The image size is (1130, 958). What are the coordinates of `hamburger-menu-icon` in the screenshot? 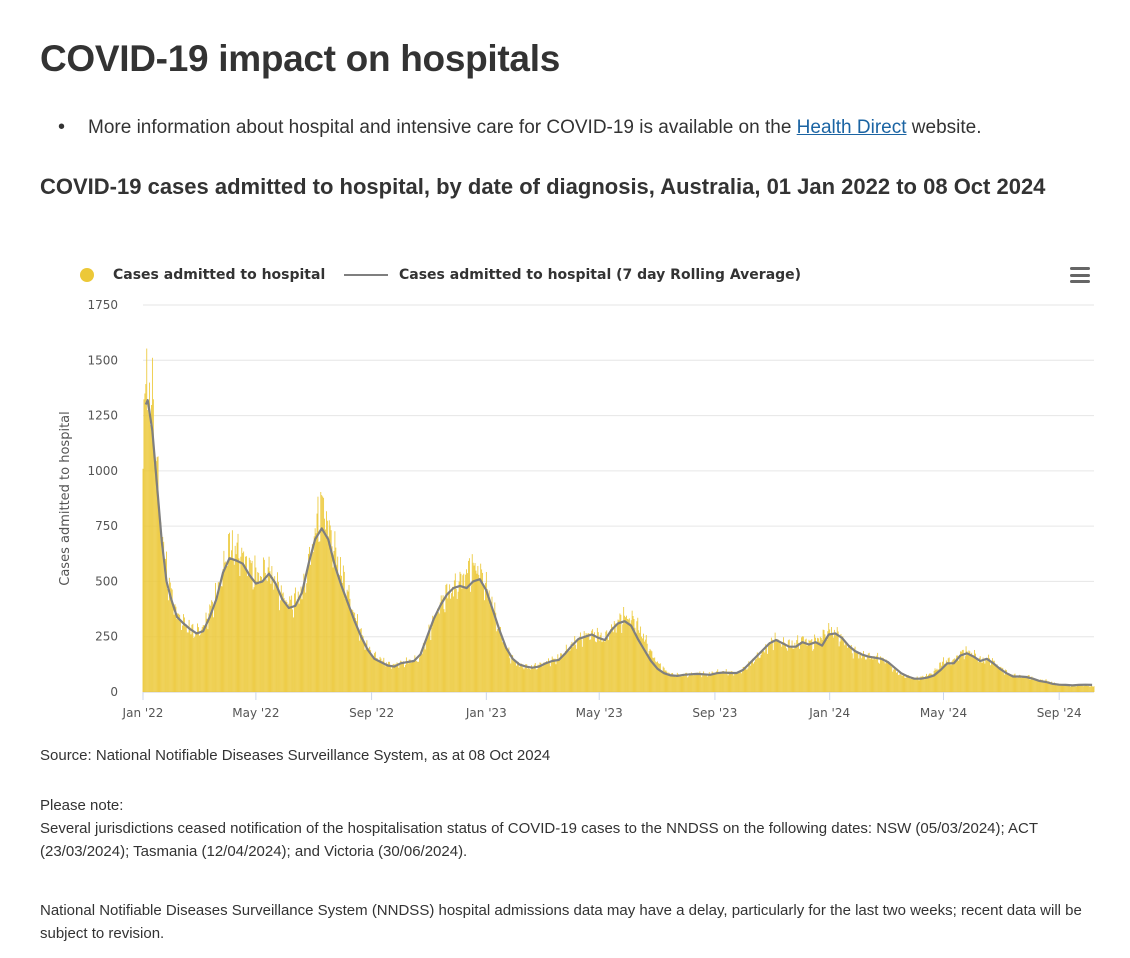 It's located at (1080, 277).